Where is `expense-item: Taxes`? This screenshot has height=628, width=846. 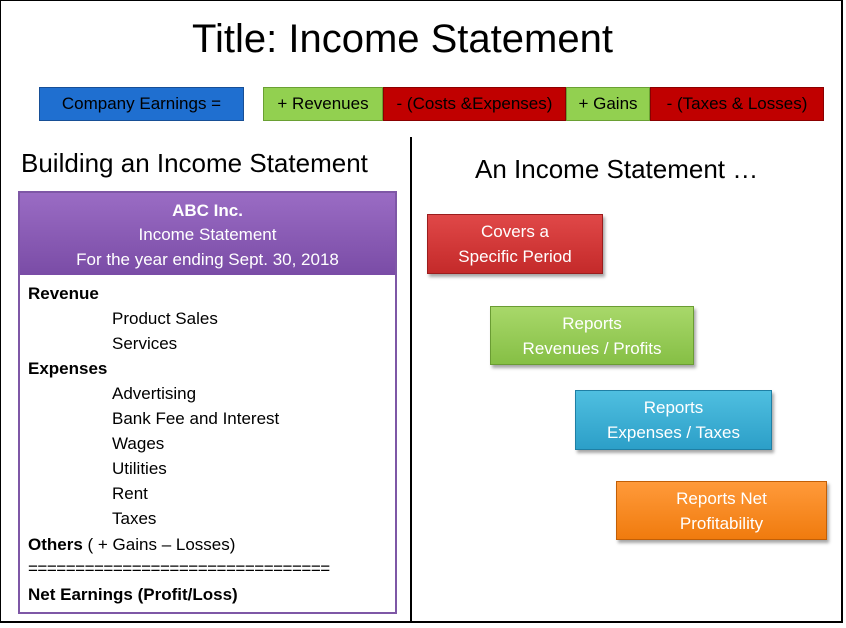 expense-item: Taxes is located at coordinates (134, 518).